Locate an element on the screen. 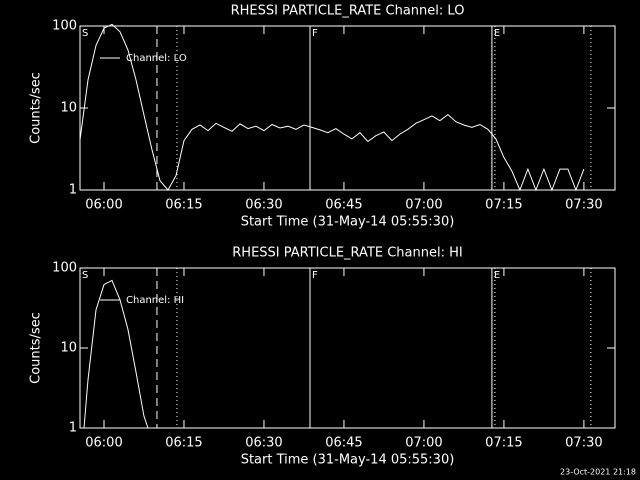  legend-label: Channel: HI is located at coordinates (155, 300).